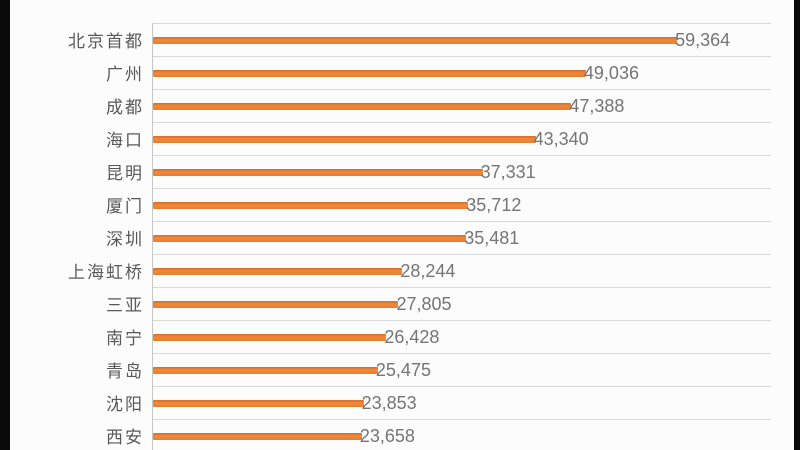 The height and width of the screenshot is (450, 800). I want to click on bar-value-label: 43,340, so click(561, 139).